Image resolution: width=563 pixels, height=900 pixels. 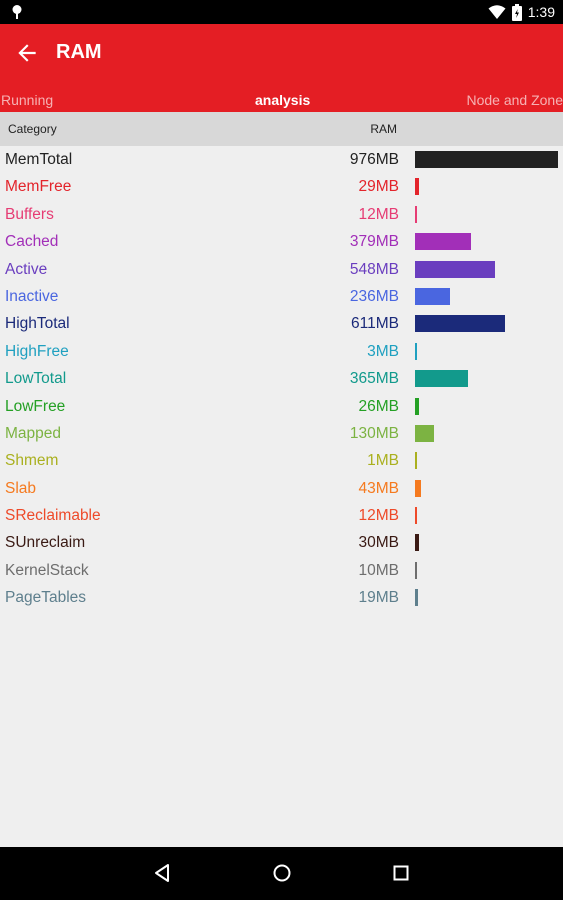 What do you see at coordinates (541, 12) in the screenshot?
I see `status-time: 1:39` at bounding box center [541, 12].